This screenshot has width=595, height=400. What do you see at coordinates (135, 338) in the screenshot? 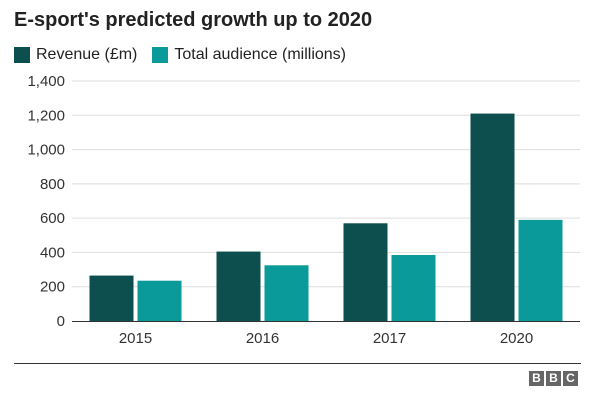
I see `x-tick-label: 2015` at bounding box center [135, 338].